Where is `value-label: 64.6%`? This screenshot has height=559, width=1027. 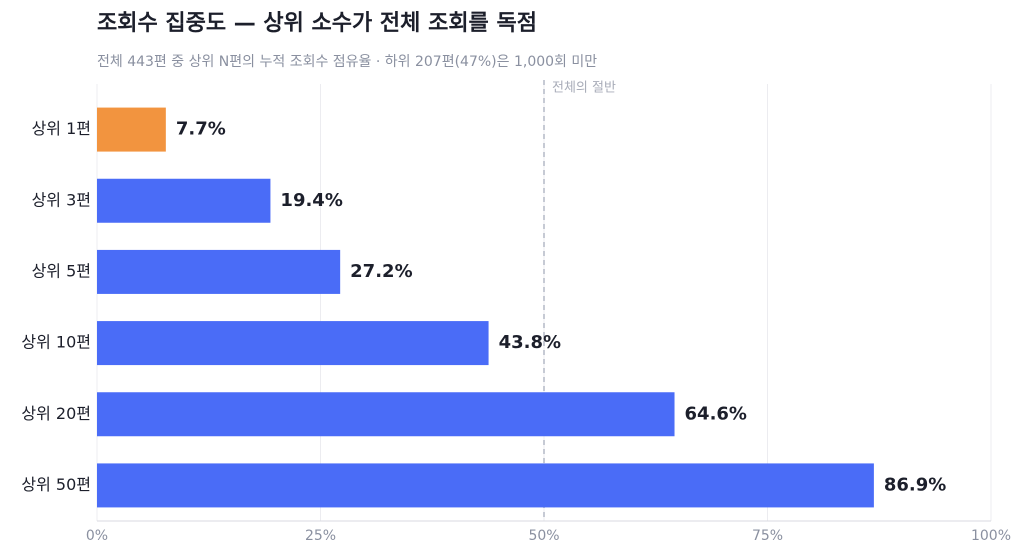
value-label: 64.6% is located at coordinates (716, 413).